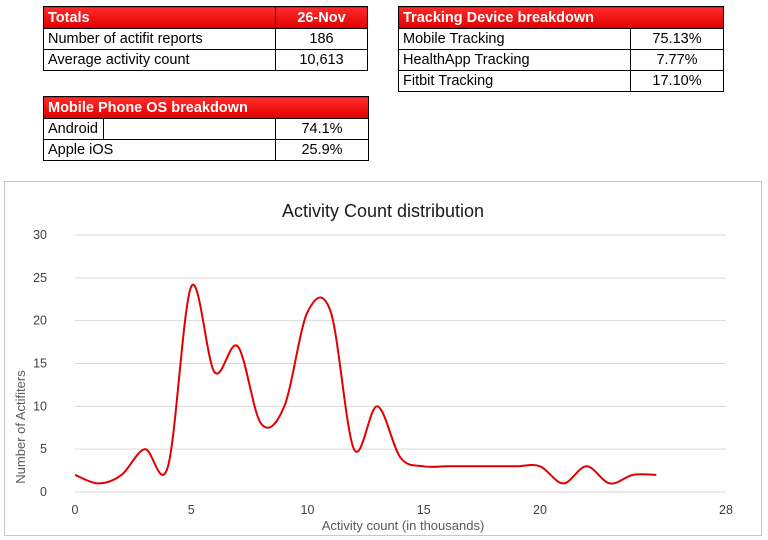  Describe the element at coordinates (189, 129) in the screenshot. I see `os-spacer-cell` at that location.